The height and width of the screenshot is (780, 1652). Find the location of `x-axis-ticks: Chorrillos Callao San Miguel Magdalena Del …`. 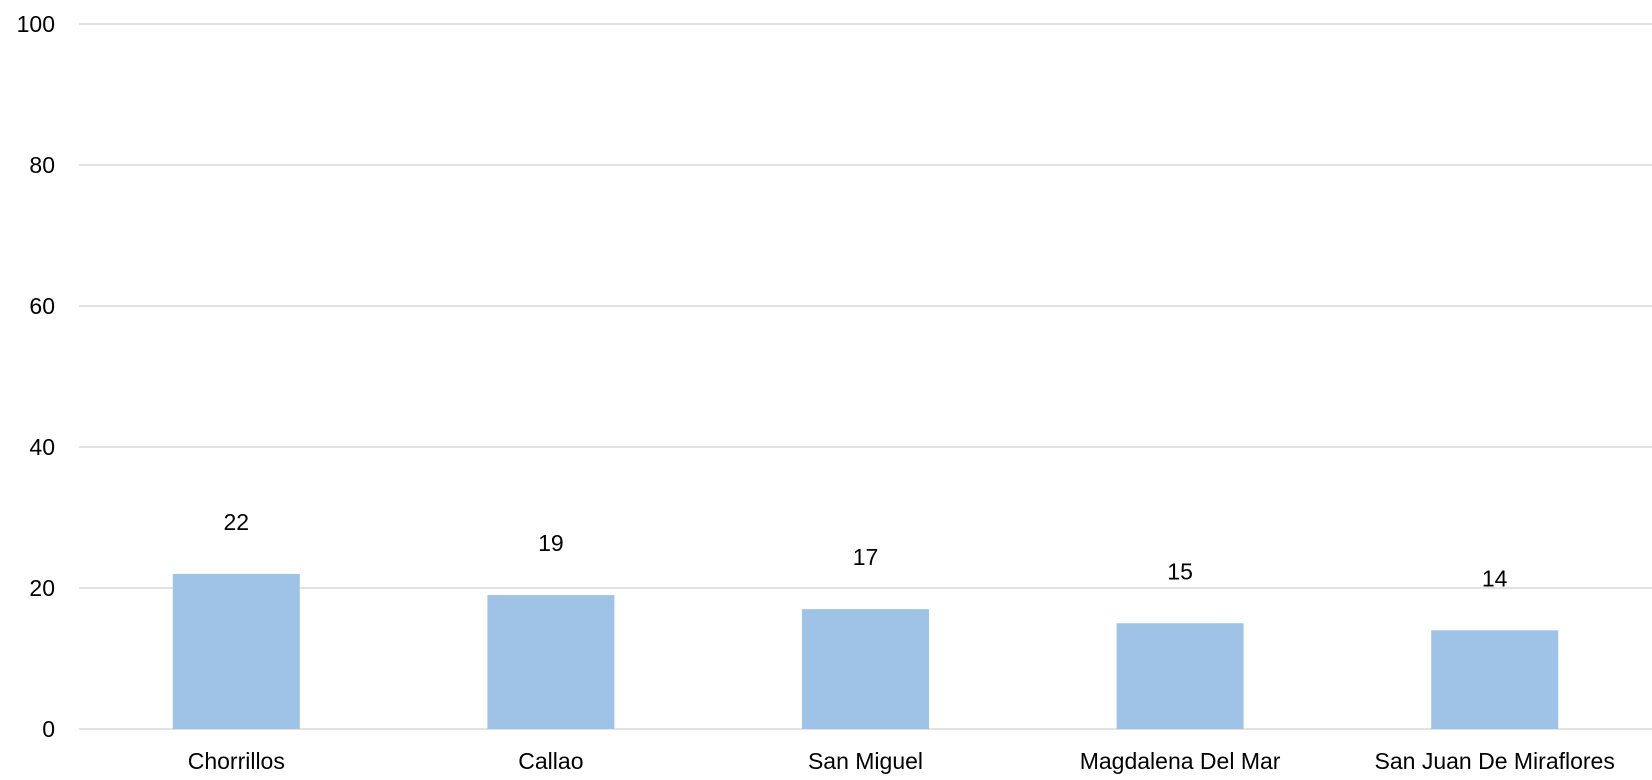

x-axis-ticks: Chorrillos Callao San Miguel Magdalena Del … is located at coordinates (901, 761).